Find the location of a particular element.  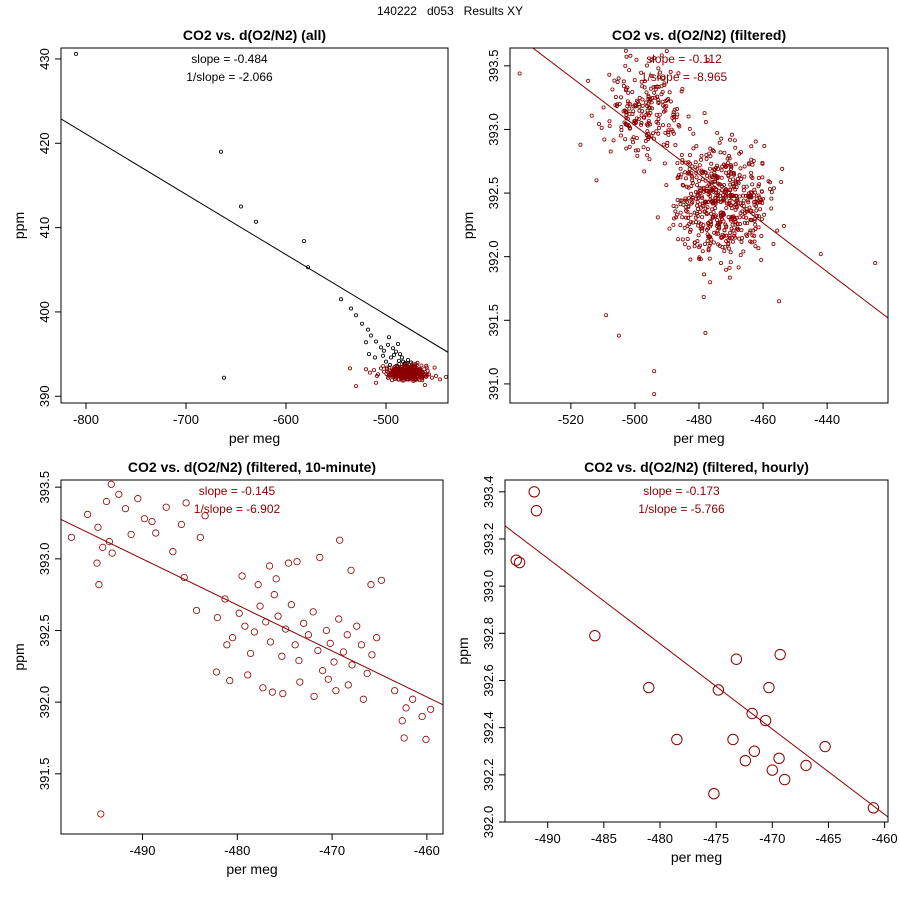

chart-title: CO2 vs. d(O2/N2) (filtered) is located at coordinates (699, 35).